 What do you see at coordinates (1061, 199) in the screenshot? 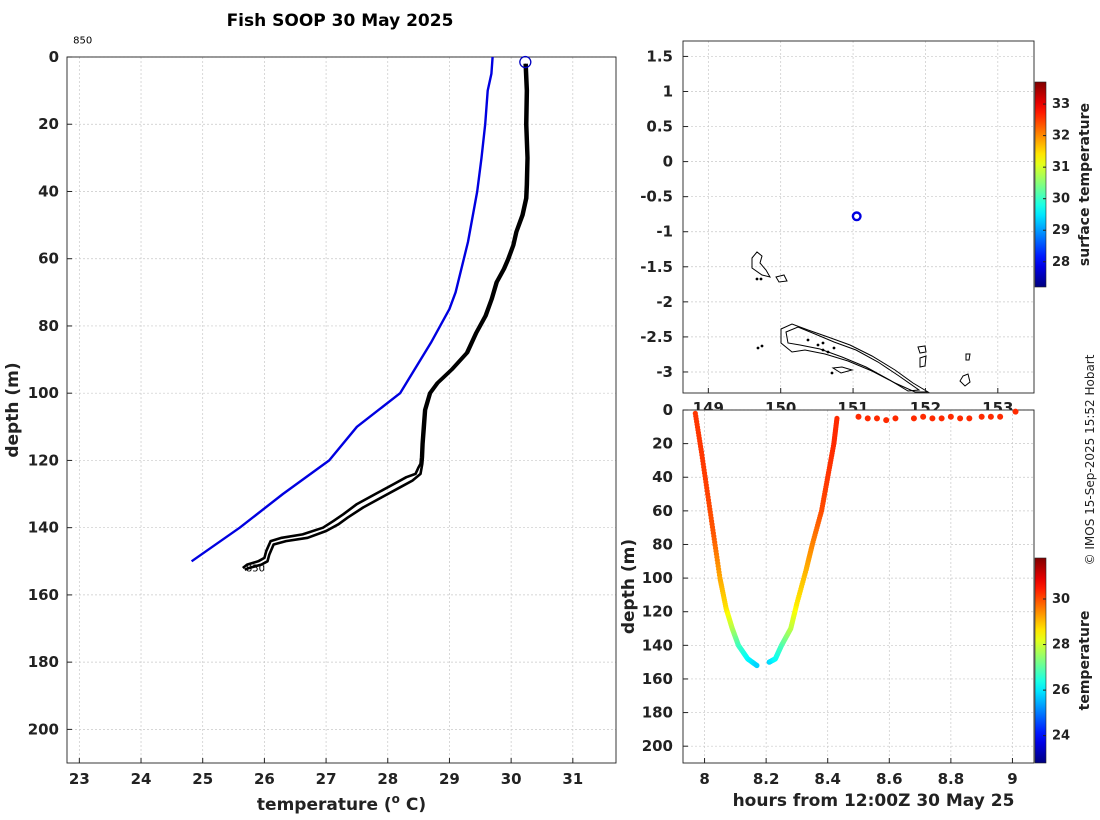
I see `map-colorbar-tick-label: 30` at bounding box center [1061, 199].